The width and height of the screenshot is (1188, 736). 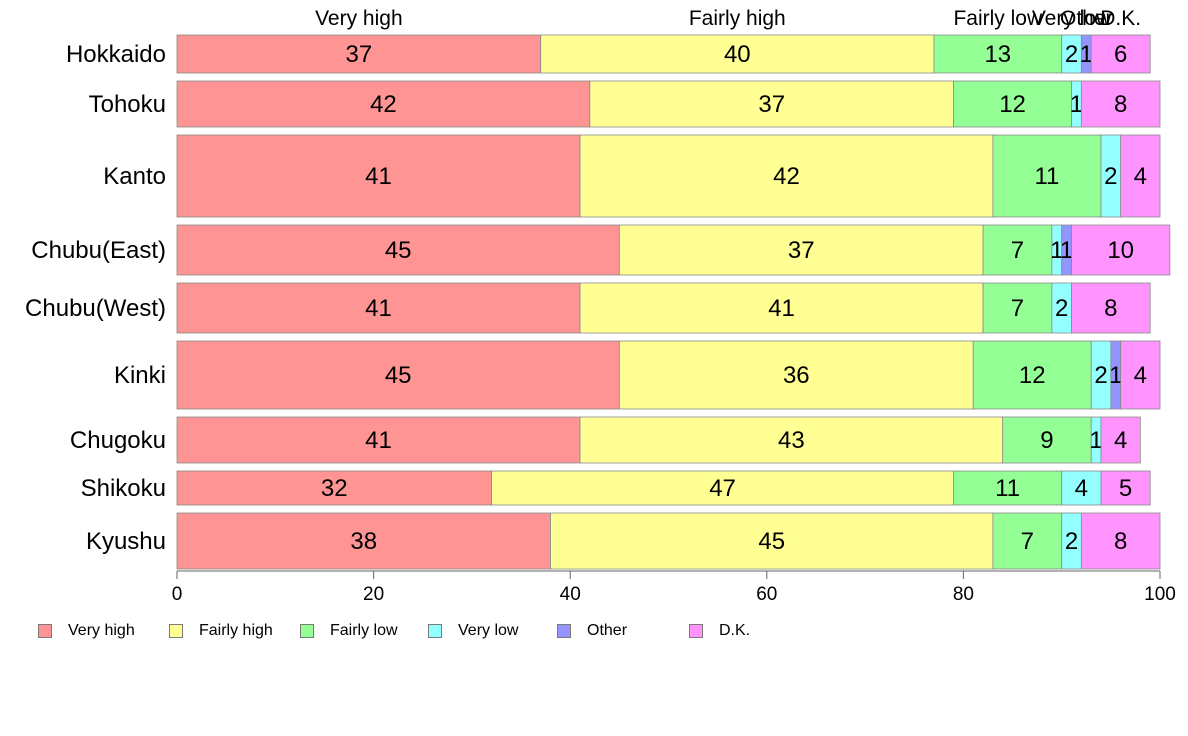 I want to click on legend-item: Fairly high, so click(x=221, y=631).